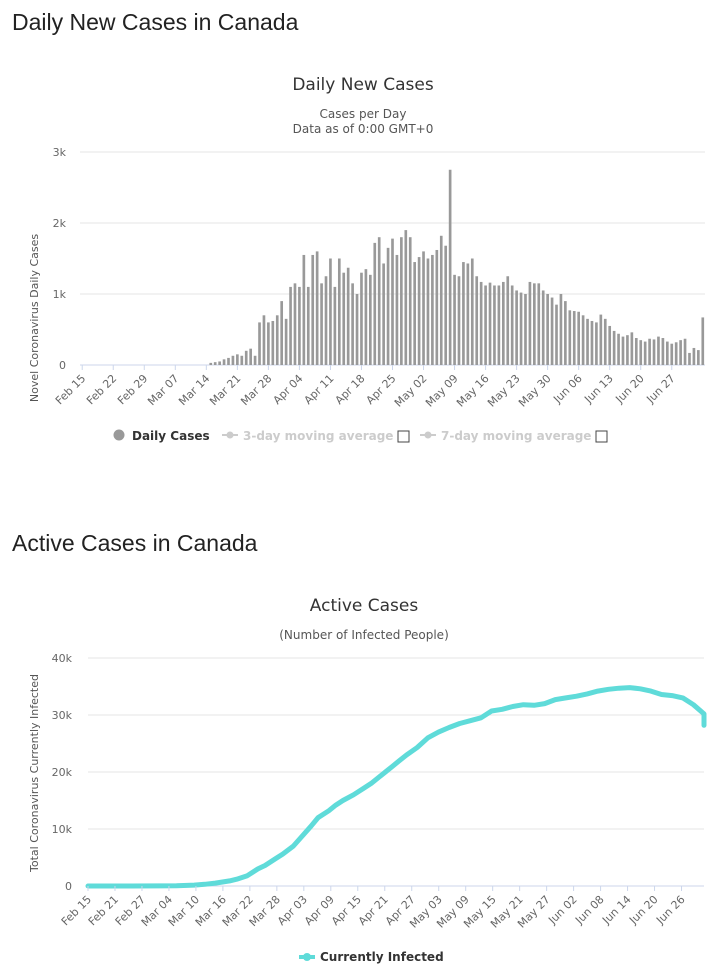  What do you see at coordinates (505, 436) in the screenshot?
I see `legend-item-7day-average: 7-day moving average` at bounding box center [505, 436].